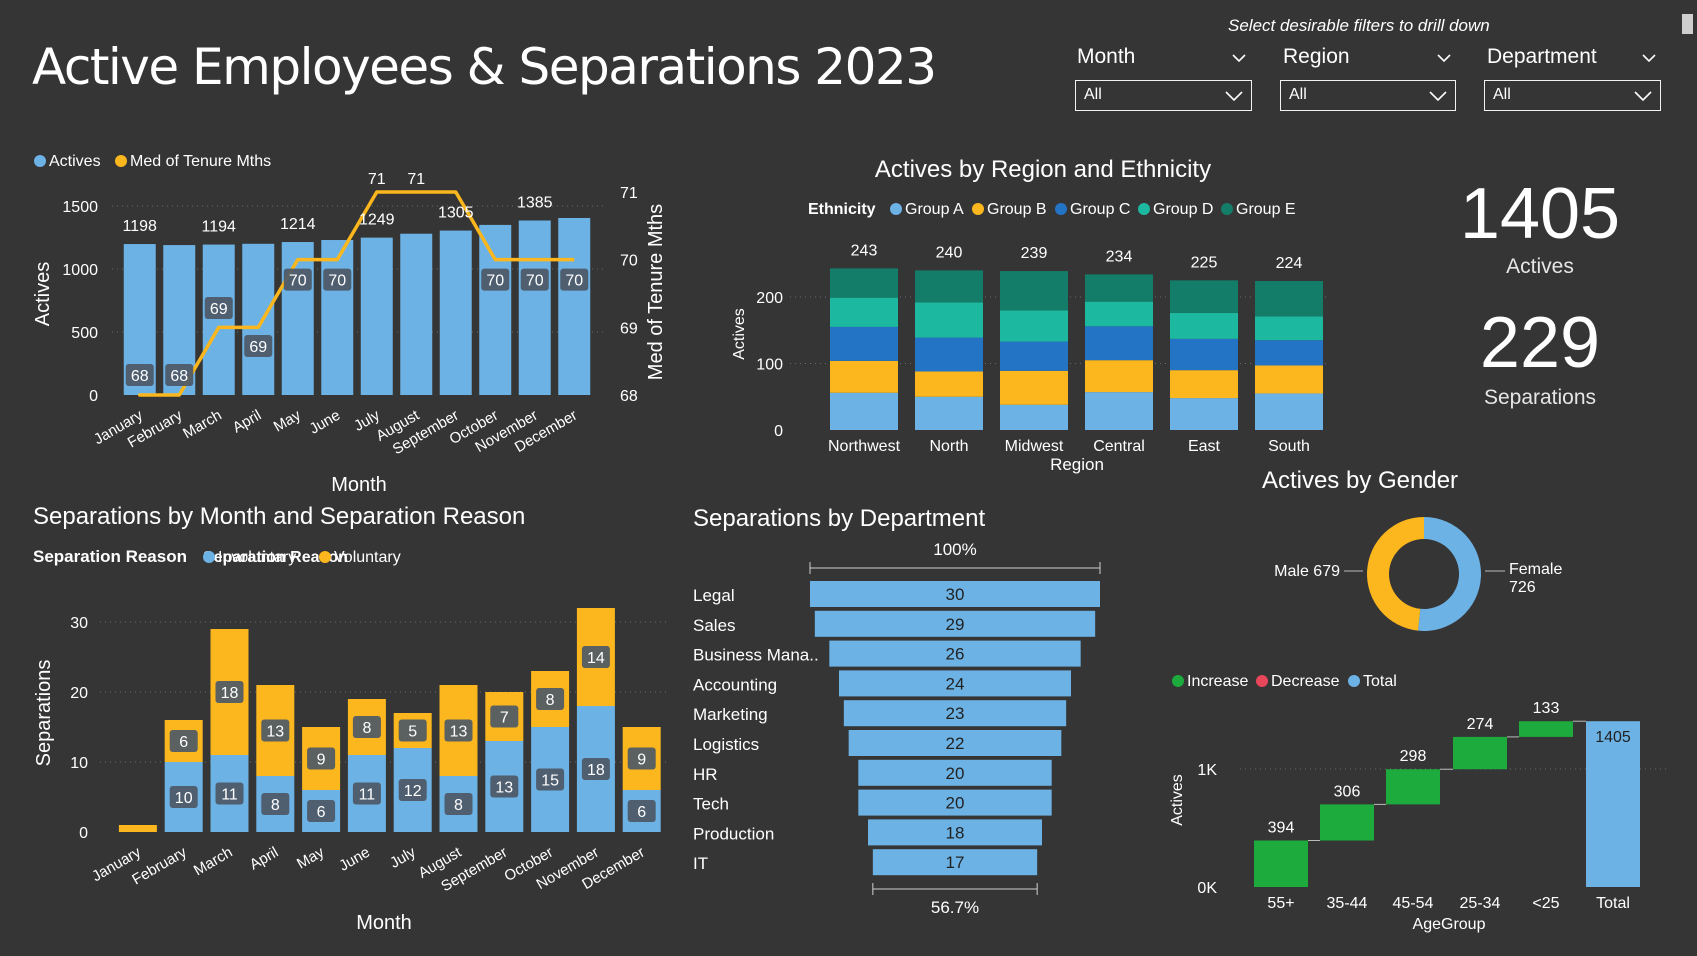 Image resolution: width=1697 pixels, height=956 pixels. I want to click on y-axis-title: Actives, so click(1177, 800).